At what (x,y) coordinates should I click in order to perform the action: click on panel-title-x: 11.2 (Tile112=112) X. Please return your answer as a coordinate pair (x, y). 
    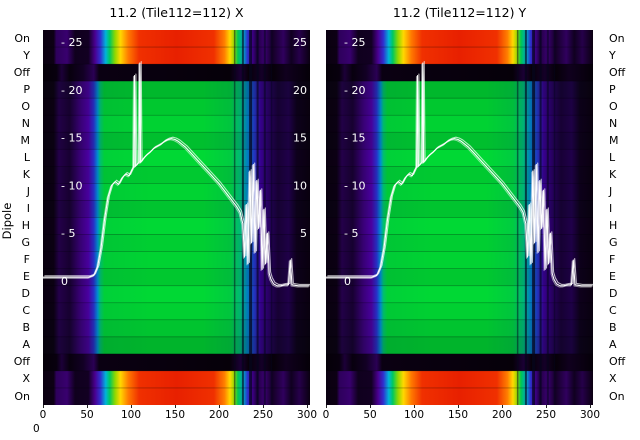
    Looking at the image, I should click on (176, 12).